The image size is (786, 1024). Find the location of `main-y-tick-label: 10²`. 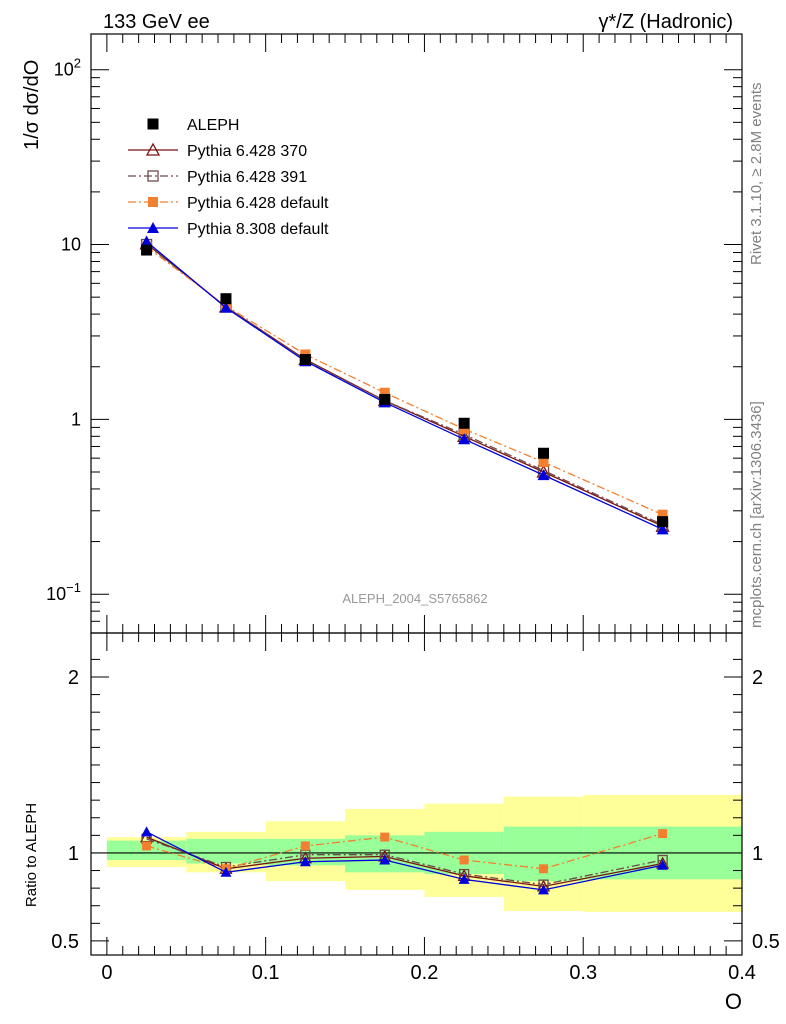

main-y-tick-label: 10² is located at coordinates (67, 68).